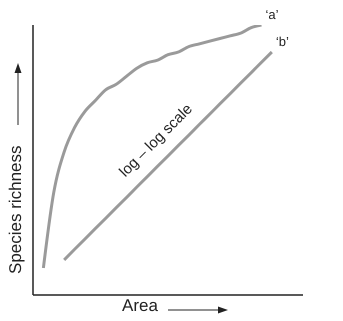 The image size is (343, 321). What do you see at coordinates (140, 306) in the screenshot?
I see `x-axis-title: Area` at bounding box center [140, 306].